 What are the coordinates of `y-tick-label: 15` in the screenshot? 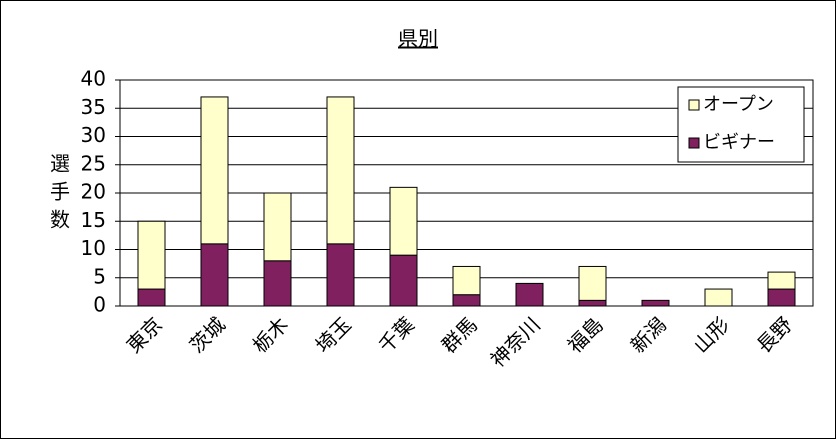 It's located at (93, 220).